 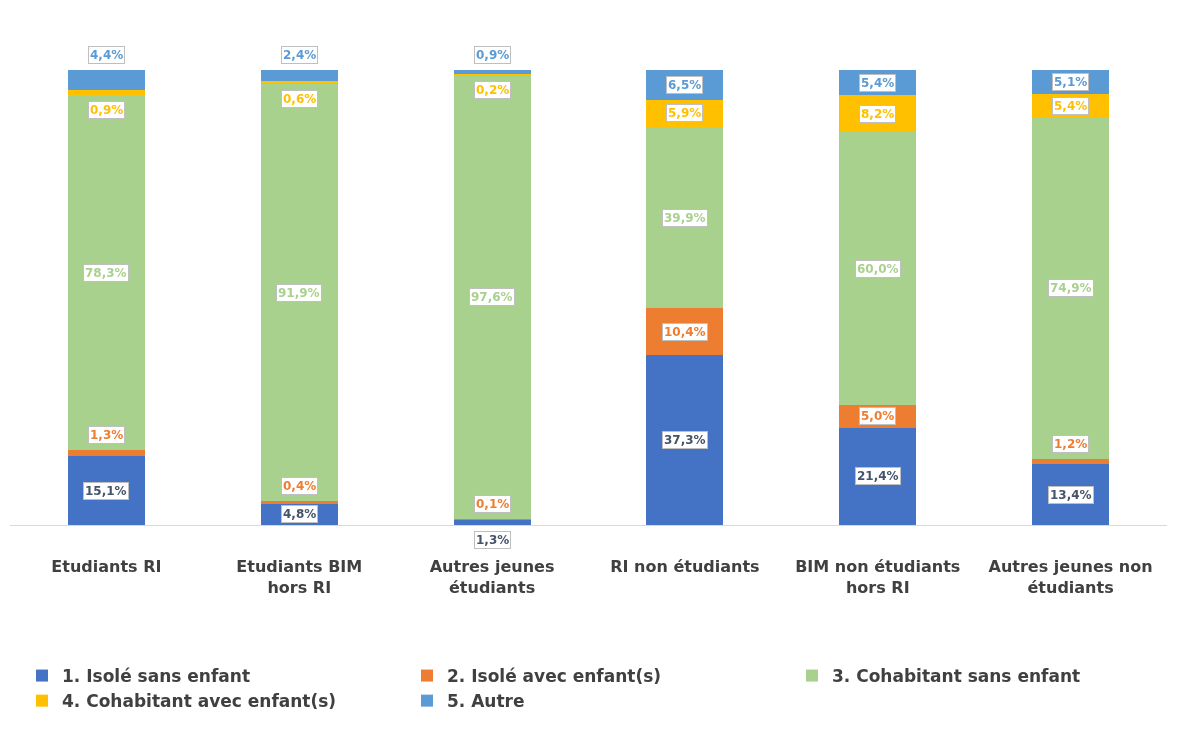 I want to click on legend-label: 1. Isolé sans enfant, so click(x=156, y=676).